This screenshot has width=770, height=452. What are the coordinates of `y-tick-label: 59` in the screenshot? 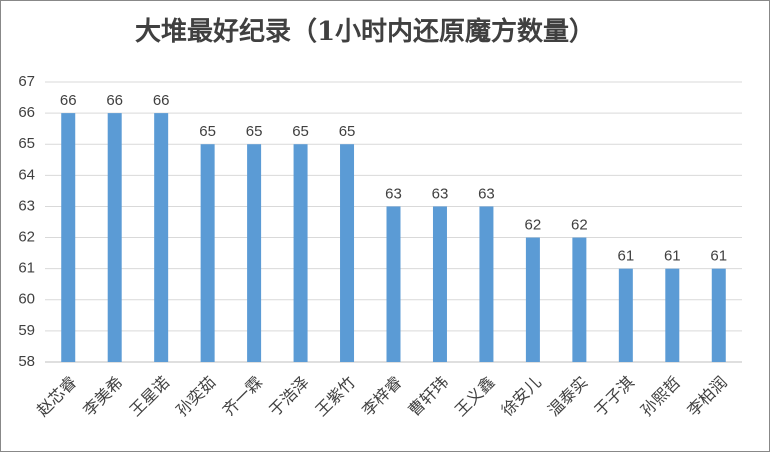 It's located at (26, 330).